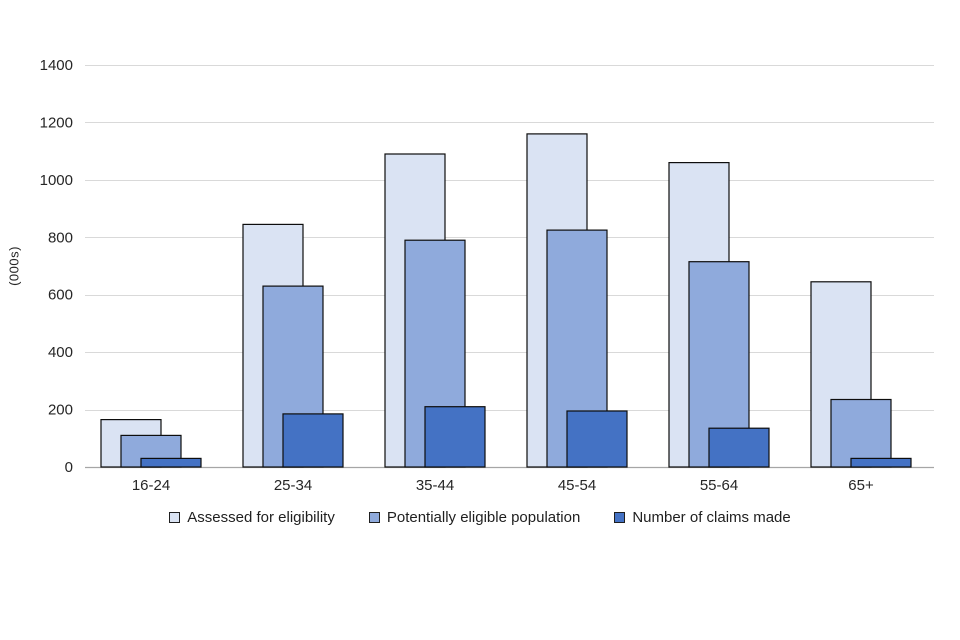 Image resolution: width=960 pixels, height=640 pixels. Describe the element at coordinates (577, 485) in the screenshot. I see `x-category-label: 45-54` at that location.